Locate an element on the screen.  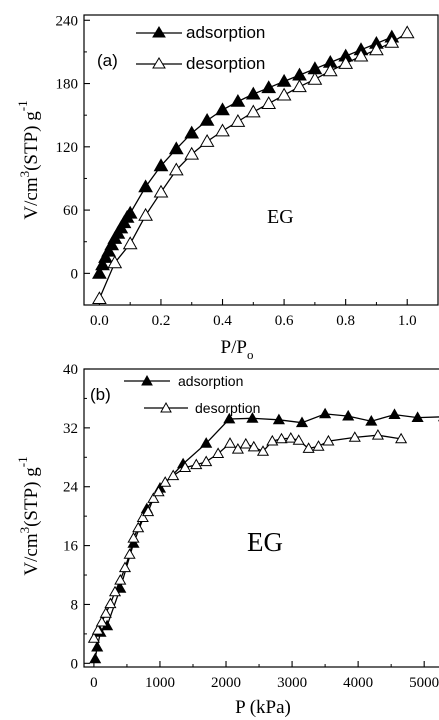
x-tick-label: 0.2 is located at coordinates (161, 321).